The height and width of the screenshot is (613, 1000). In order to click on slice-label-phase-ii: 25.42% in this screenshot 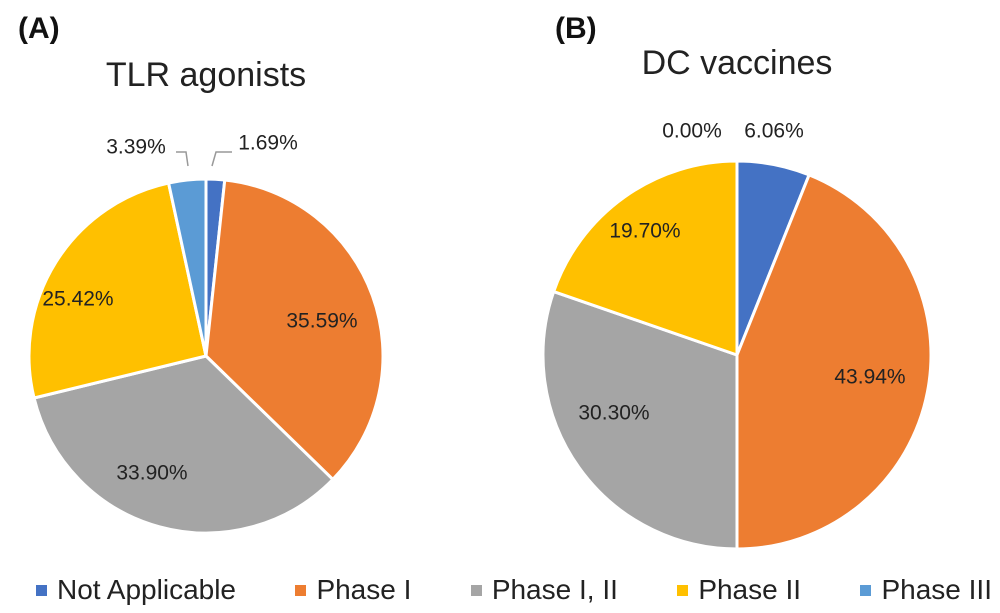, I will do `click(77, 299)`.